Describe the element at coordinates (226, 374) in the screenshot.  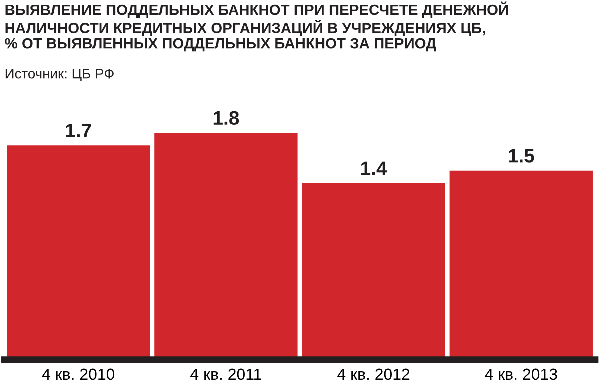
I see `x-tick-label: 4 кв. 2011` at that location.